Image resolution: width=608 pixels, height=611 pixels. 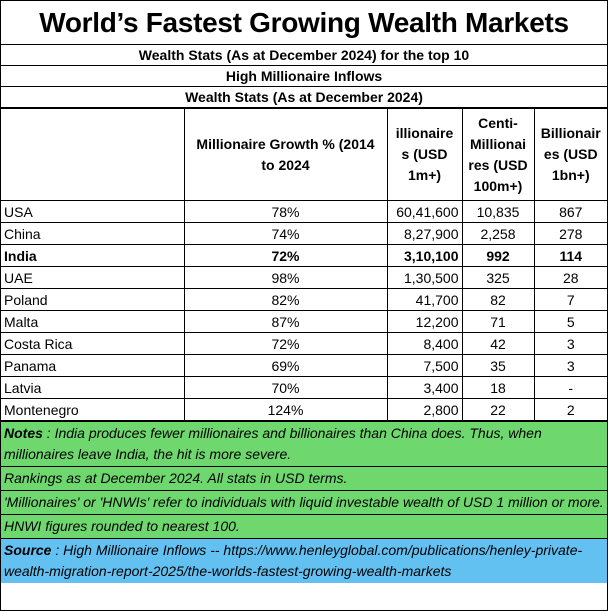 What do you see at coordinates (570, 277) in the screenshot?
I see `cell-billionaires: 28` at bounding box center [570, 277].